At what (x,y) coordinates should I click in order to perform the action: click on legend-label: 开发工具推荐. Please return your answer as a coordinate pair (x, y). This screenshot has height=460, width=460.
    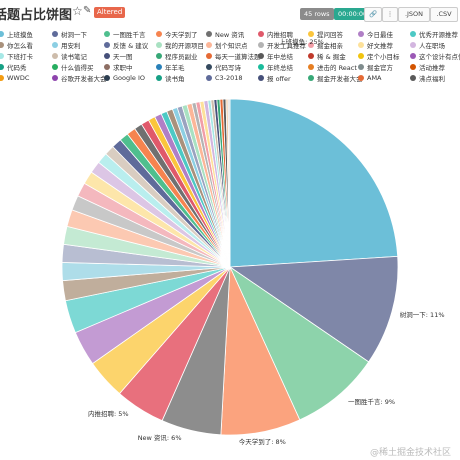
    Looking at the image, I should click on (286, 45).